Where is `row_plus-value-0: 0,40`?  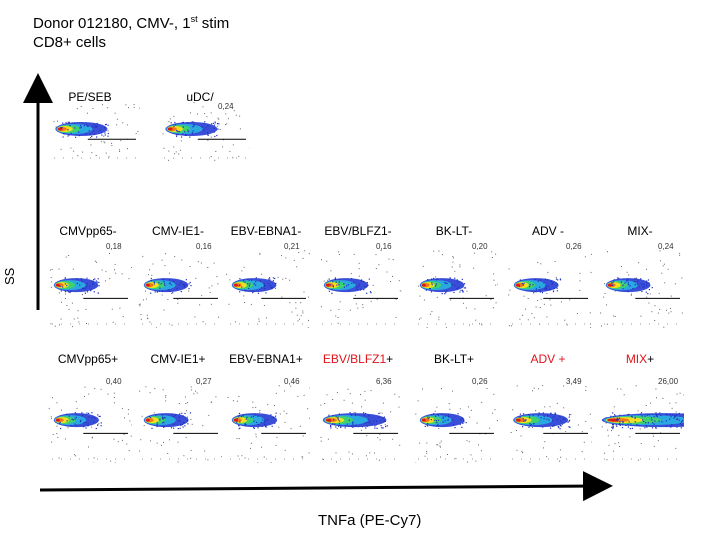 row_plus-value-0: 0,40 is located at coordinates (114, 381).